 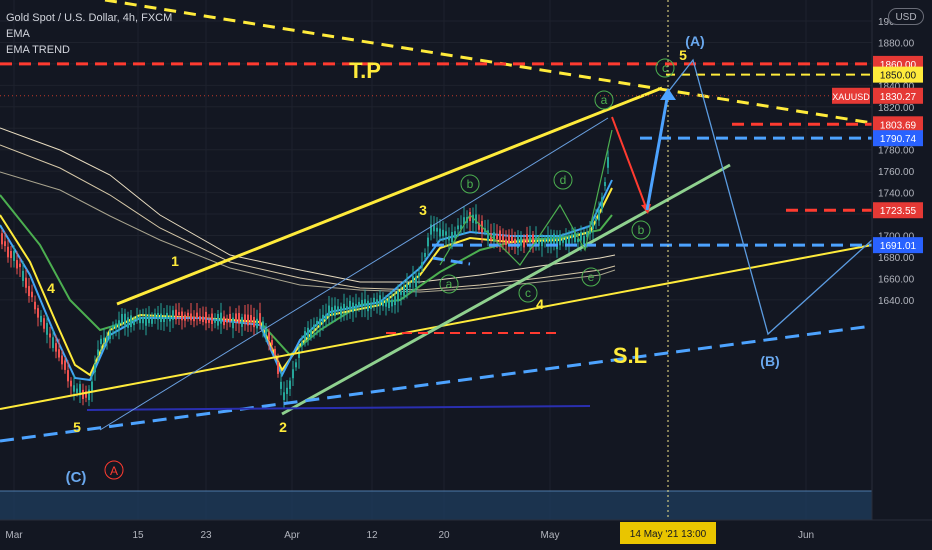 I want to click on y-tick-label: 1740.00, so click(x=896, y=194).